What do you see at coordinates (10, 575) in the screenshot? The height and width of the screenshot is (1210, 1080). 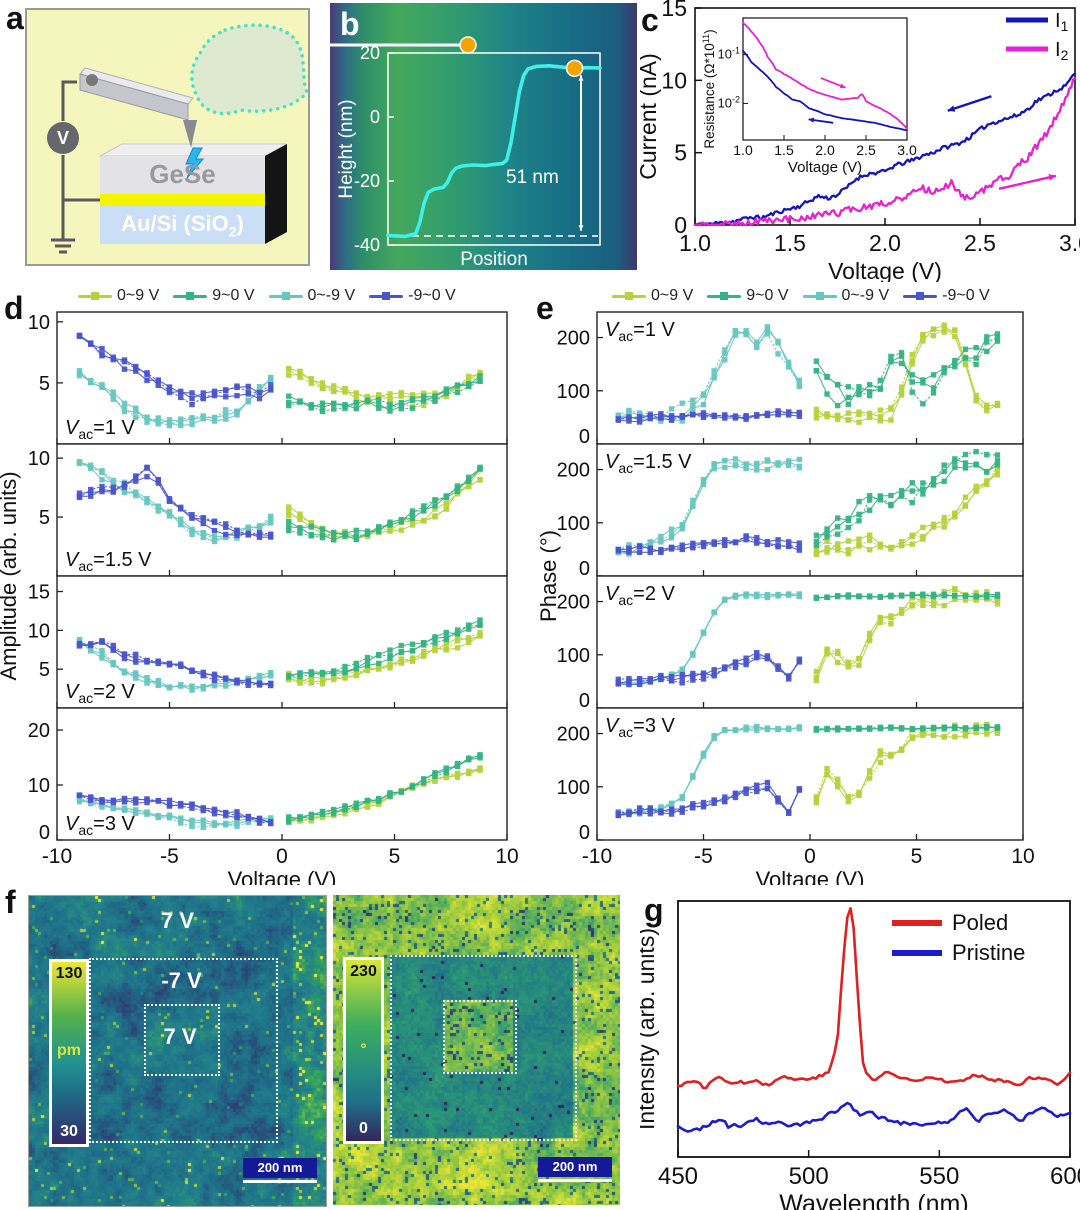 I see `svg-text: Amplitude (arb. units)` at bounding box center [10, 575].